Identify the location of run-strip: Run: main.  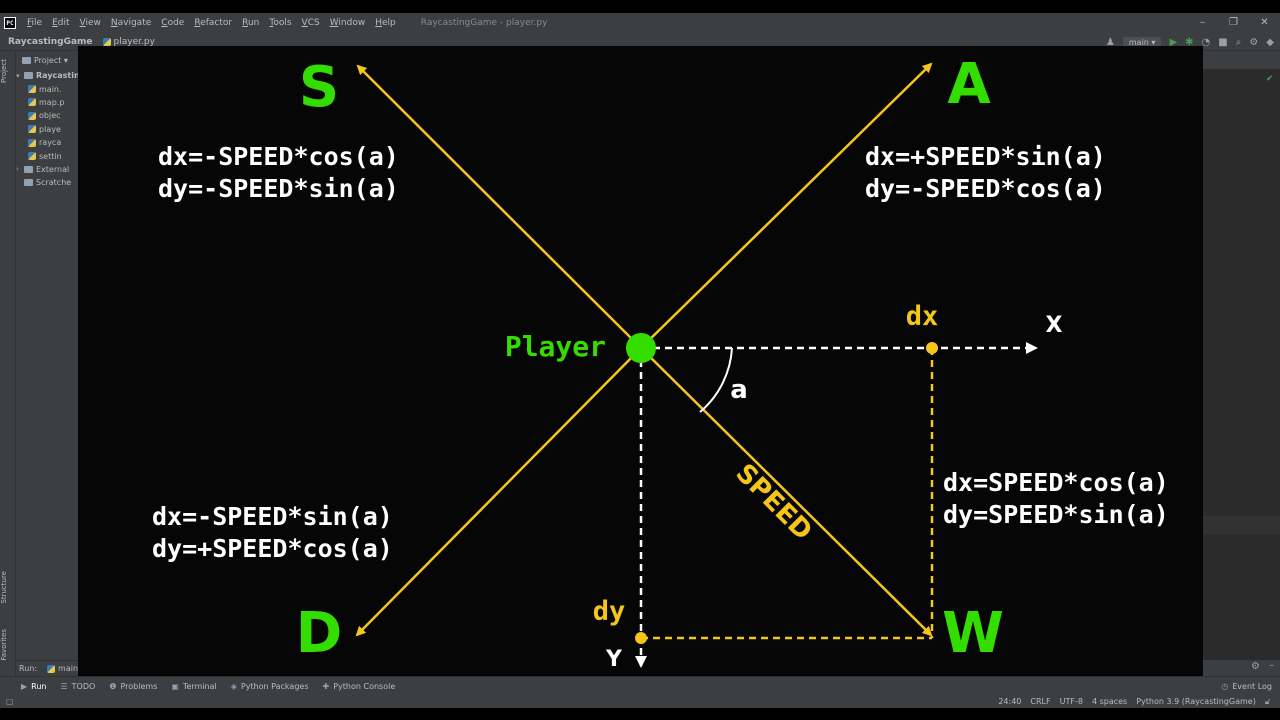
(47, 668).